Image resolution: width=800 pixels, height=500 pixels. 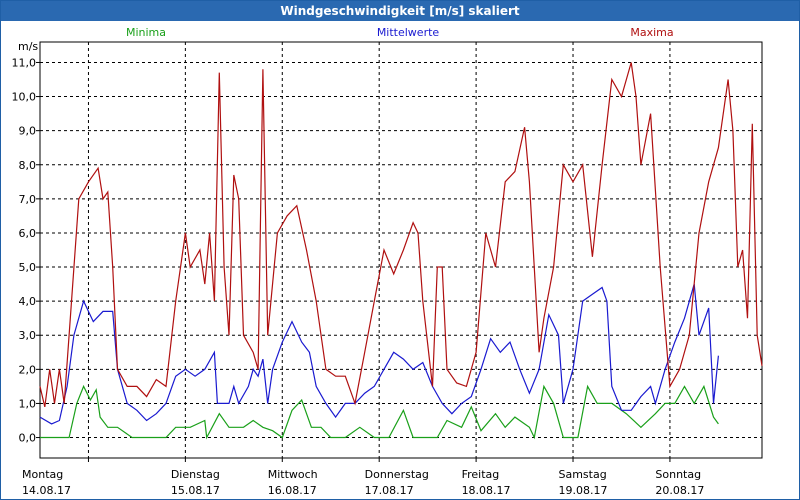 What do you see at coordinates (28, 403) in the screenshot?
I see `y-tick-label: 1,0` at bounding box center [28, 403].